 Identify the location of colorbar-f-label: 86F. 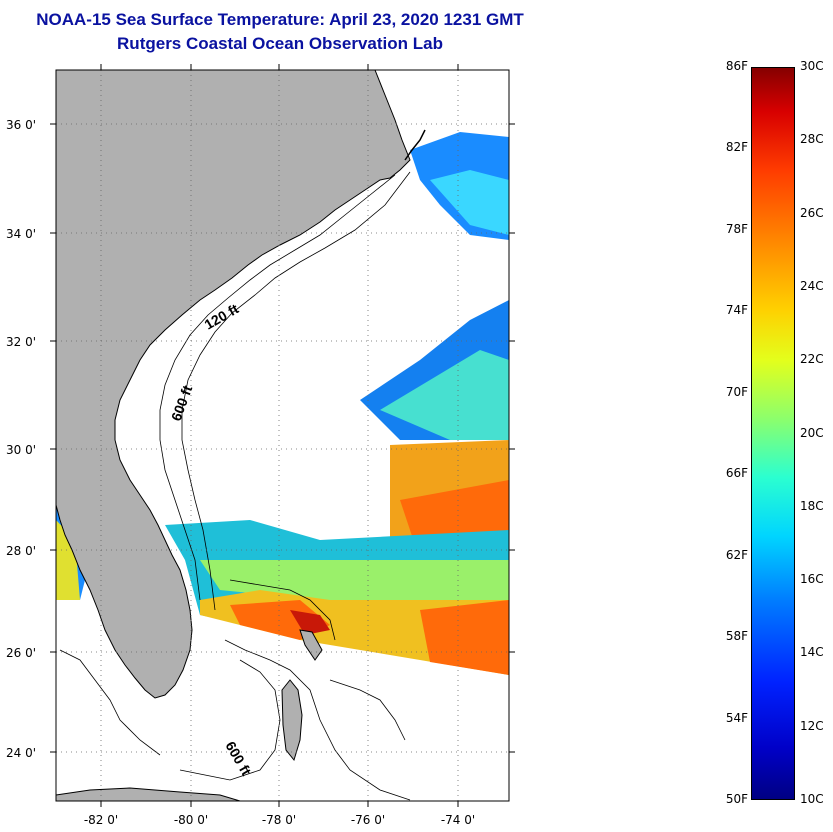
(736, 66).